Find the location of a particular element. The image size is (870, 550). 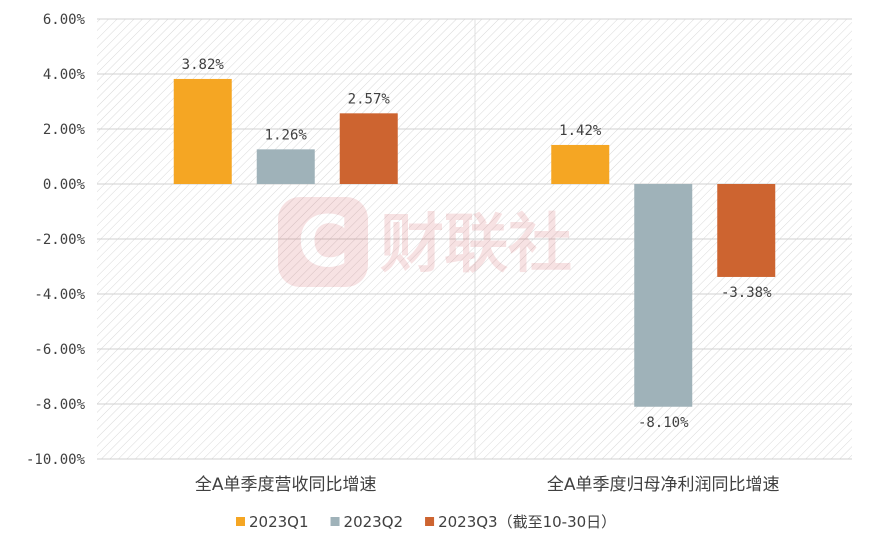

data-label: 1.42% is located at coordinates (580, 131).